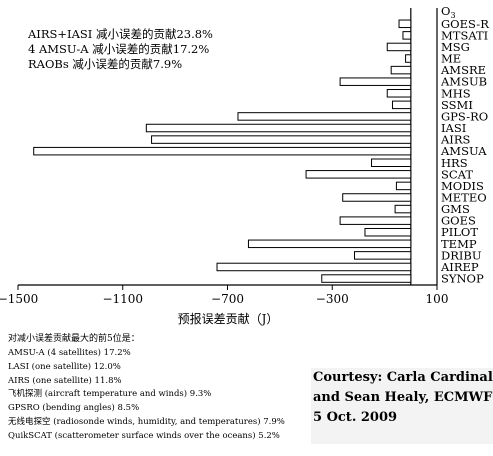 The width and height of the screenshot is (493, 456). Describe the element at coordinates (64, 366) in the screenshot. I see `notes-item-2: LASI (one satellite) 12.0%` at that location.